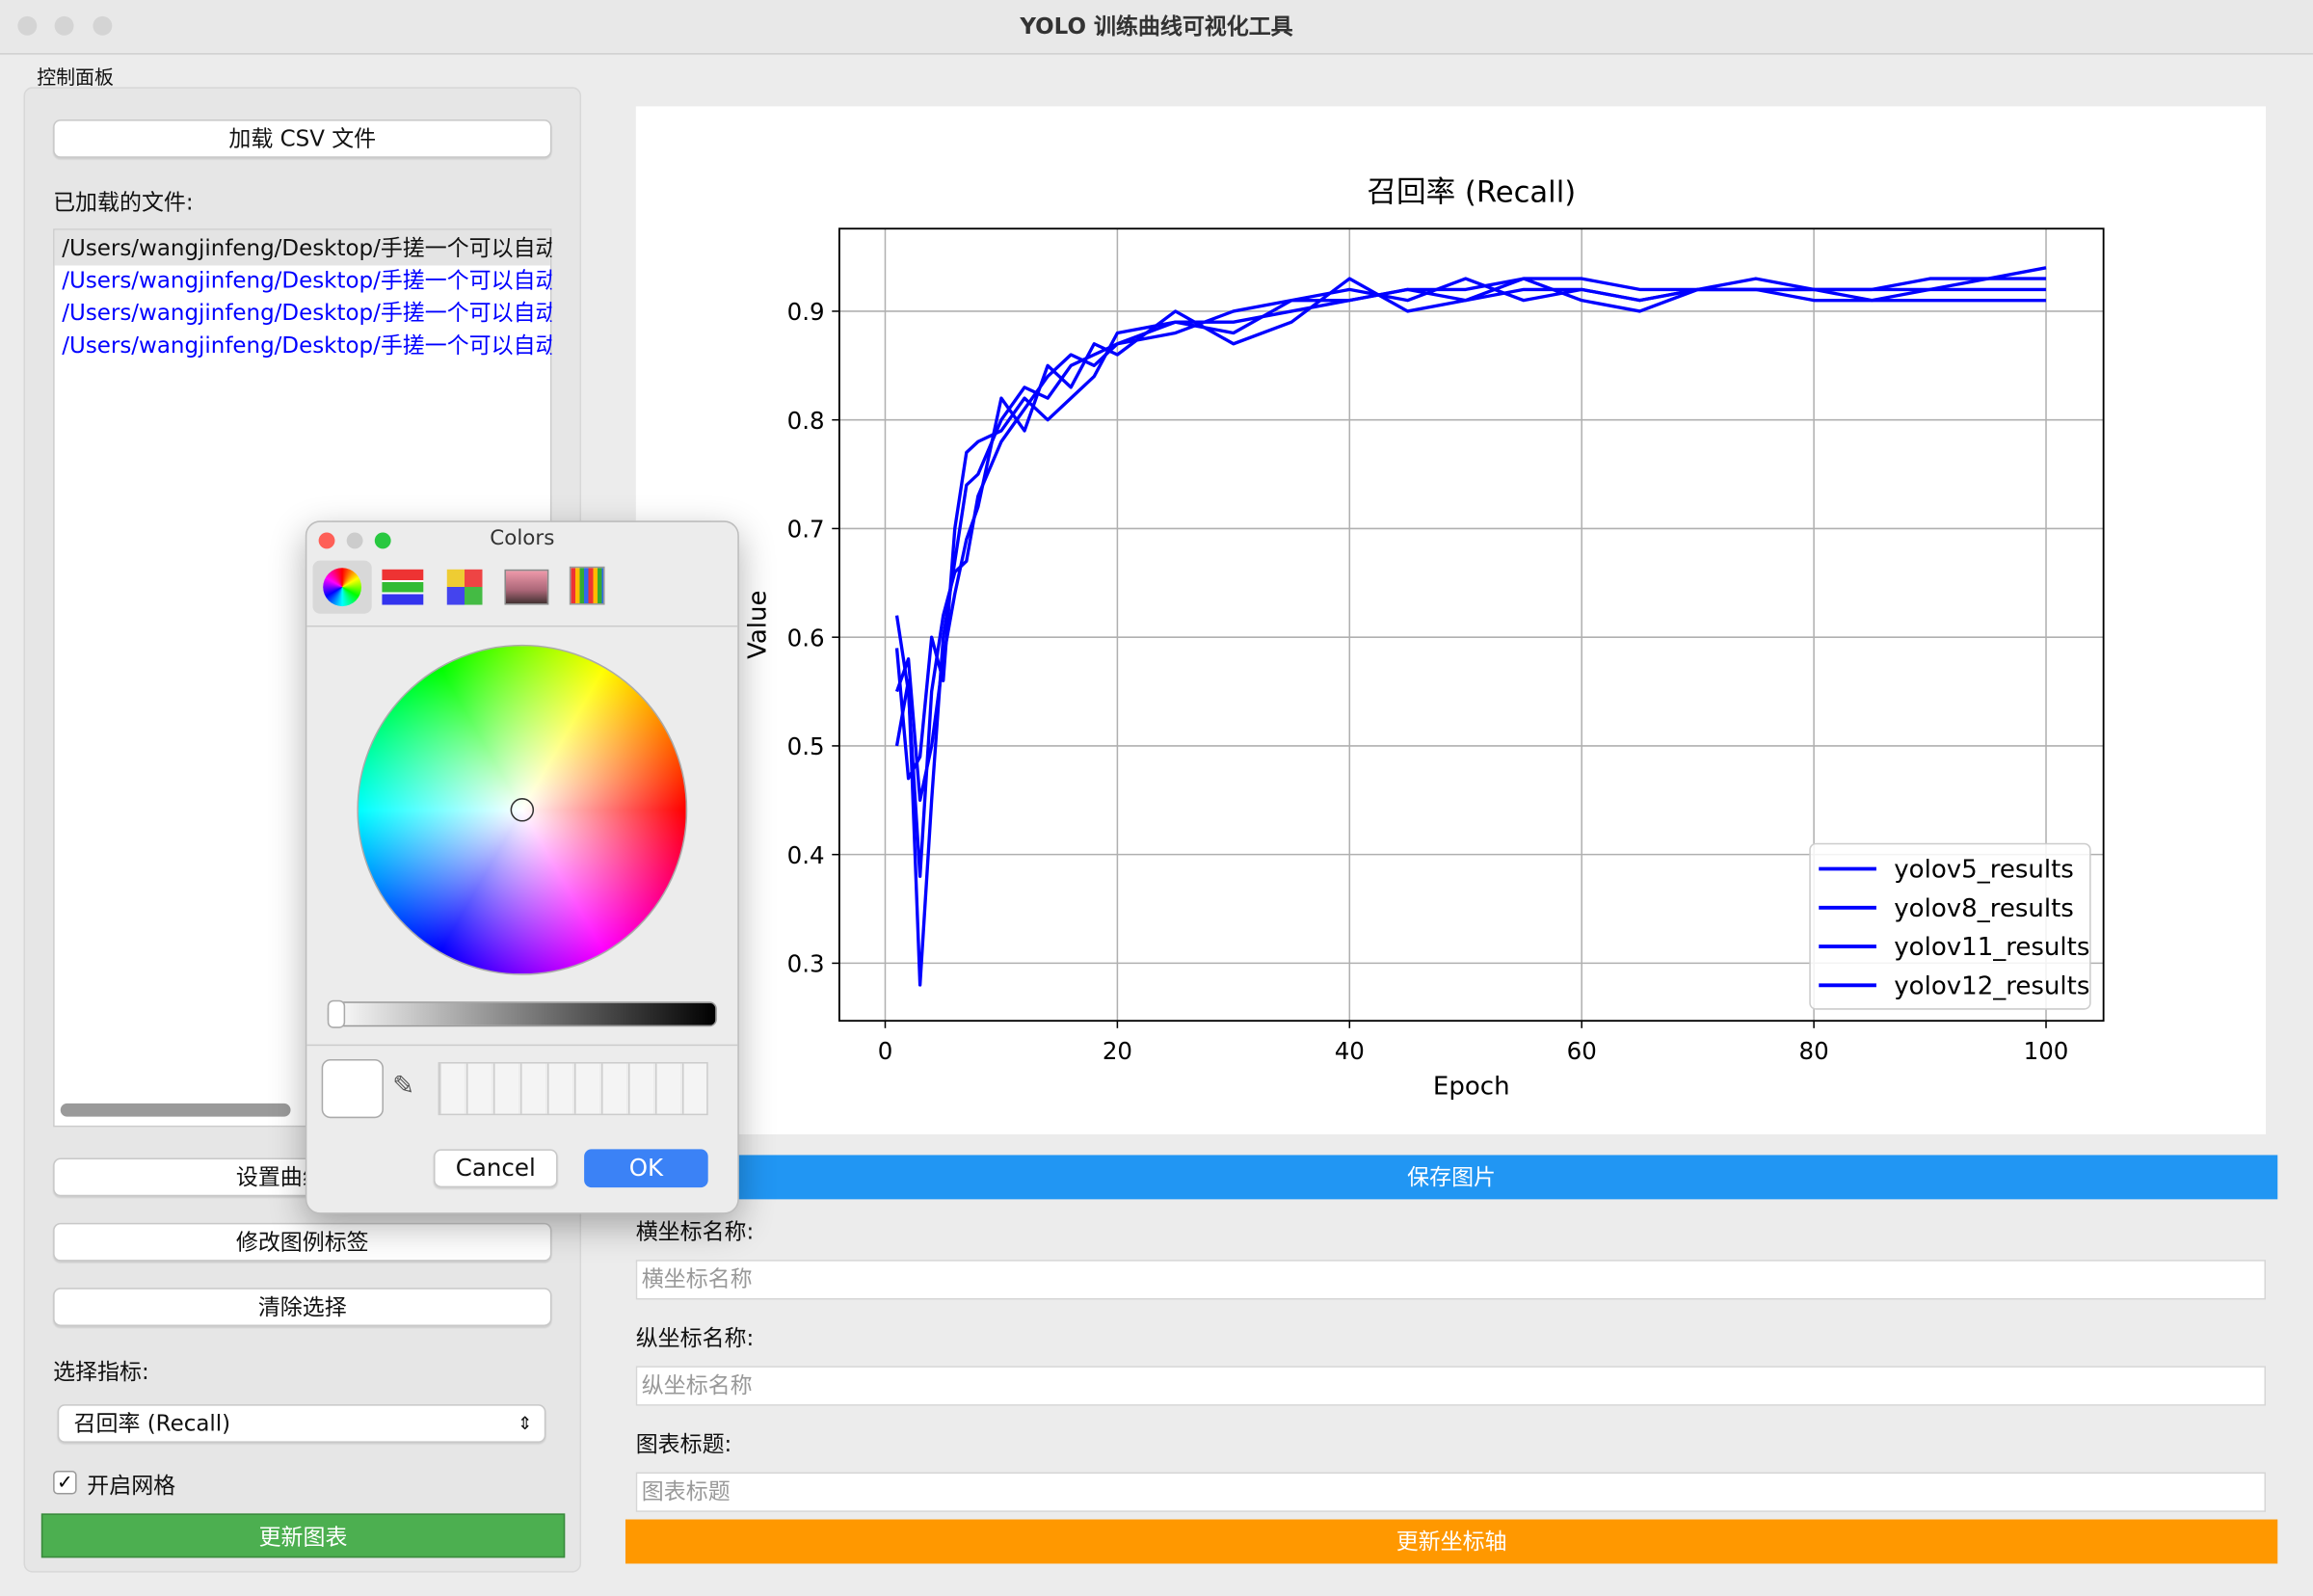  Describe the element at coordinates (1117, 1051) in the screenshot. I see `x-tick-label: 20` at that location.